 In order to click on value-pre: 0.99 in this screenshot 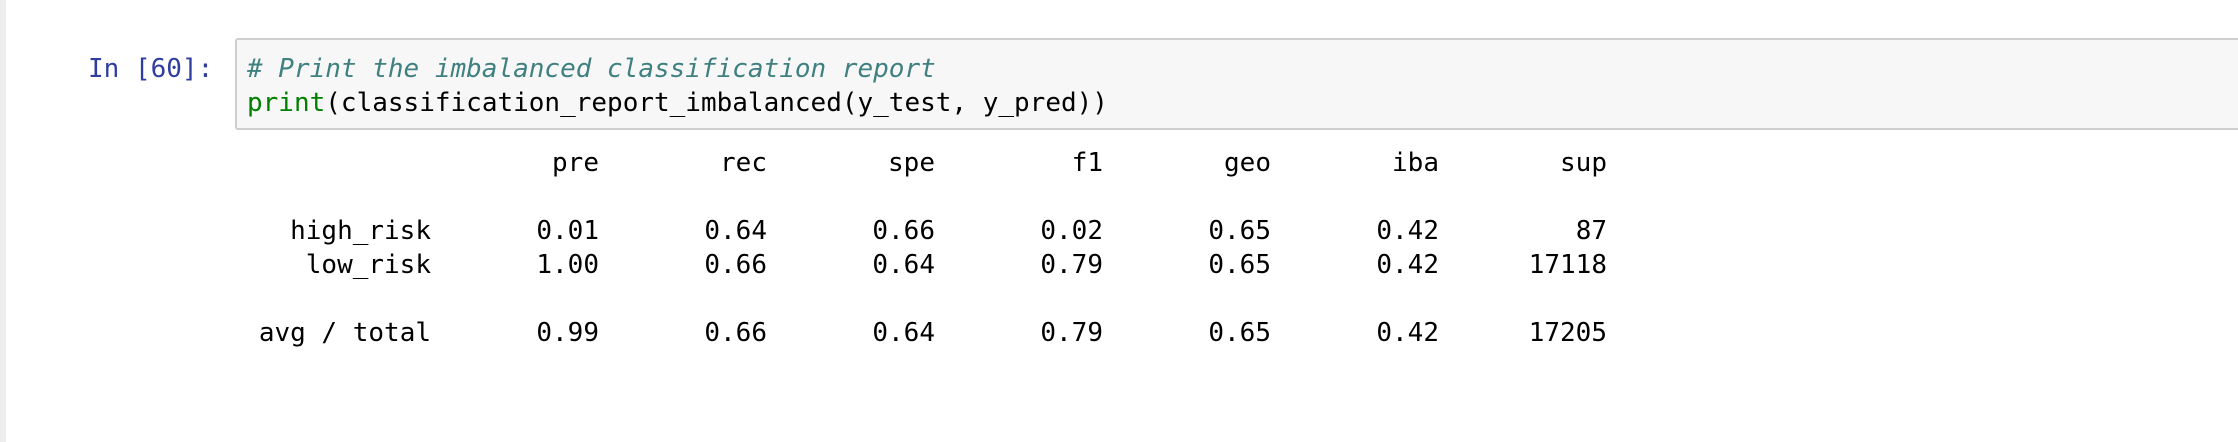, I will do `click(567, 333)`.